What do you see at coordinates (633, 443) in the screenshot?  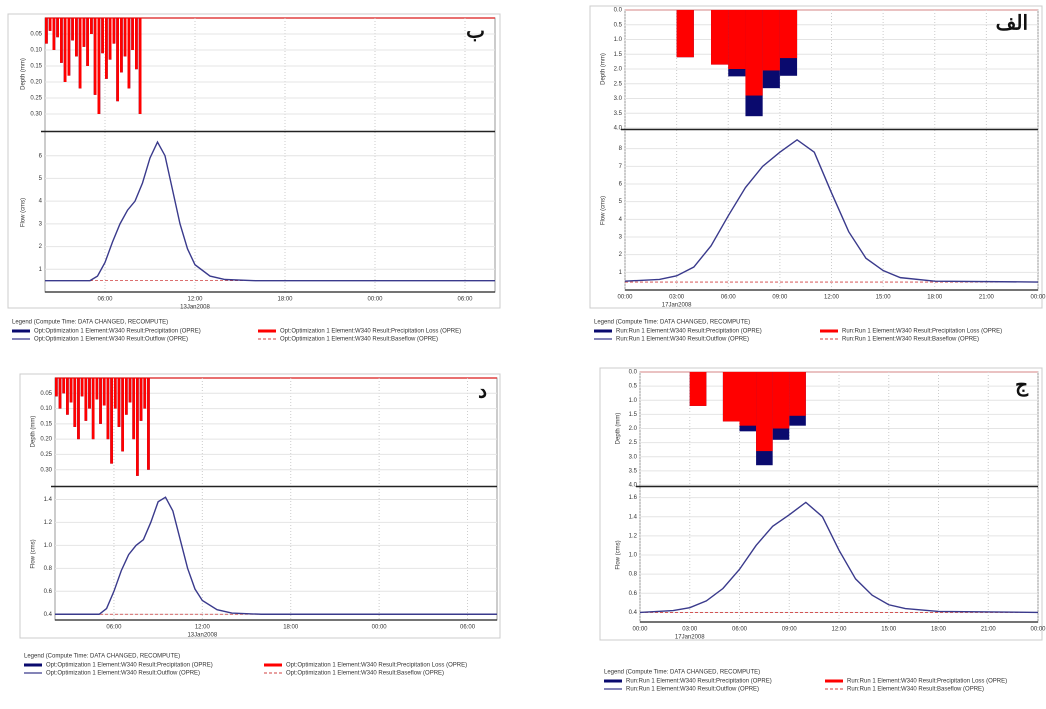 I see `y-tick-label: 2.5` at bounding box center [633, 443].